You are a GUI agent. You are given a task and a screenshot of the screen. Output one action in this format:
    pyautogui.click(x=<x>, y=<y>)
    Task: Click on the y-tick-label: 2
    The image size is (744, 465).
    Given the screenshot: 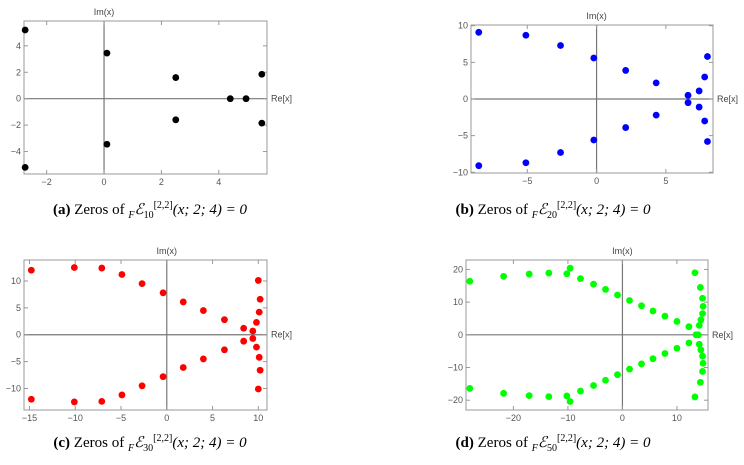 What is the action you would take?
    pyautogui.click(x=18, y=72)
    